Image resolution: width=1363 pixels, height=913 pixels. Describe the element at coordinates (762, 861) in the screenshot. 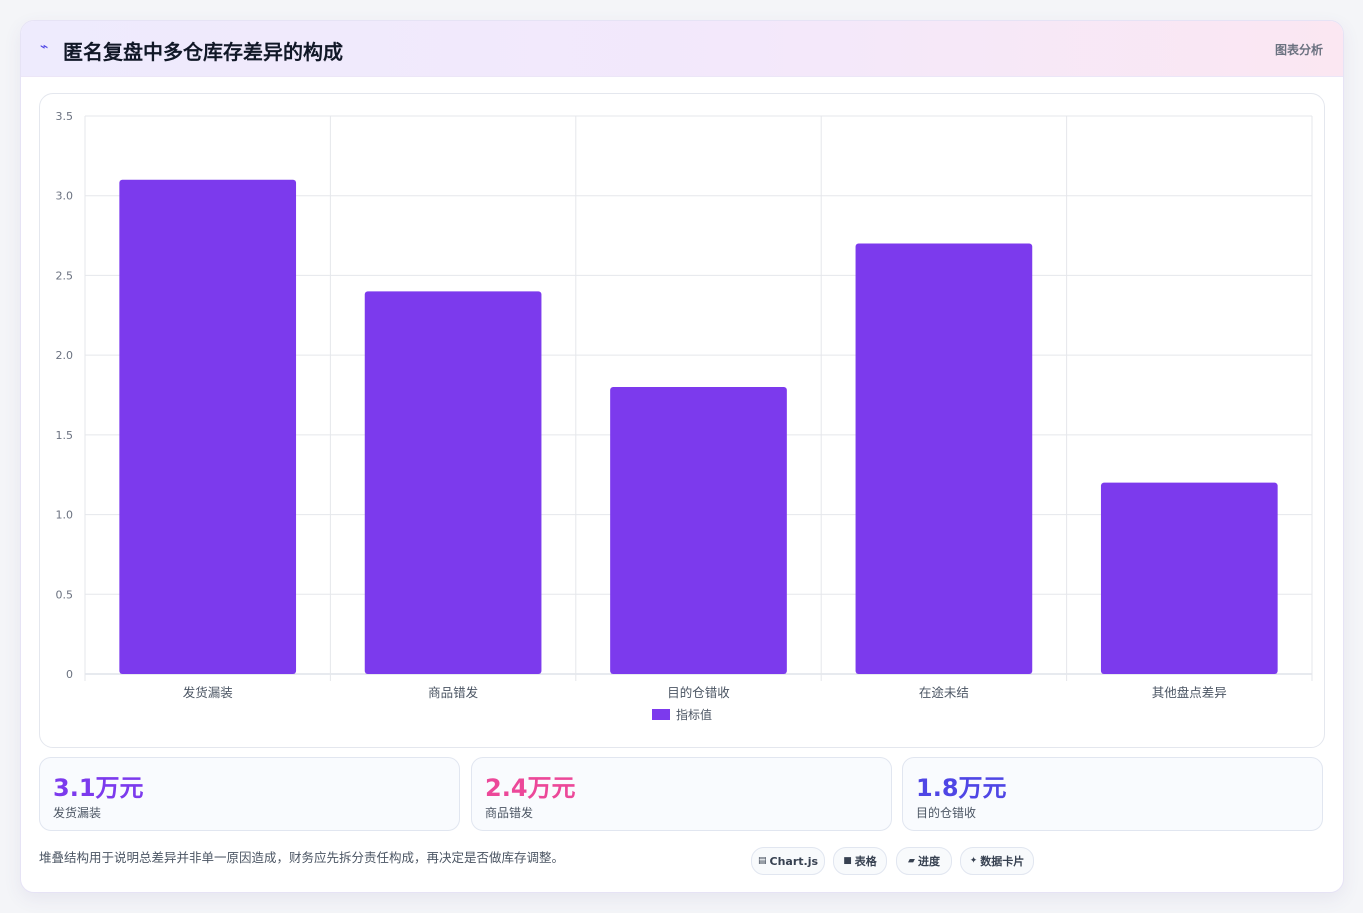

I see `chart-icon: ▤` at that location.